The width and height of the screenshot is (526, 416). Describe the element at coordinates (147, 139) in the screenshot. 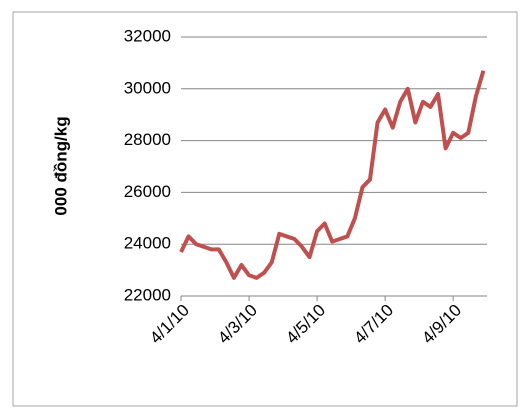

I see `y-tick-label: 28000` at that location.